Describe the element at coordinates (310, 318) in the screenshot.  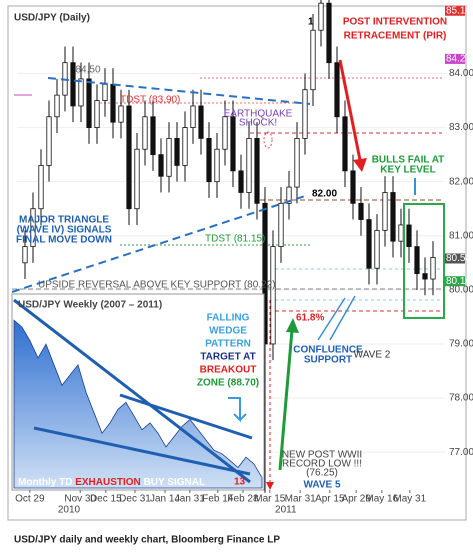
I see `annotation: 61.8%` at that location.